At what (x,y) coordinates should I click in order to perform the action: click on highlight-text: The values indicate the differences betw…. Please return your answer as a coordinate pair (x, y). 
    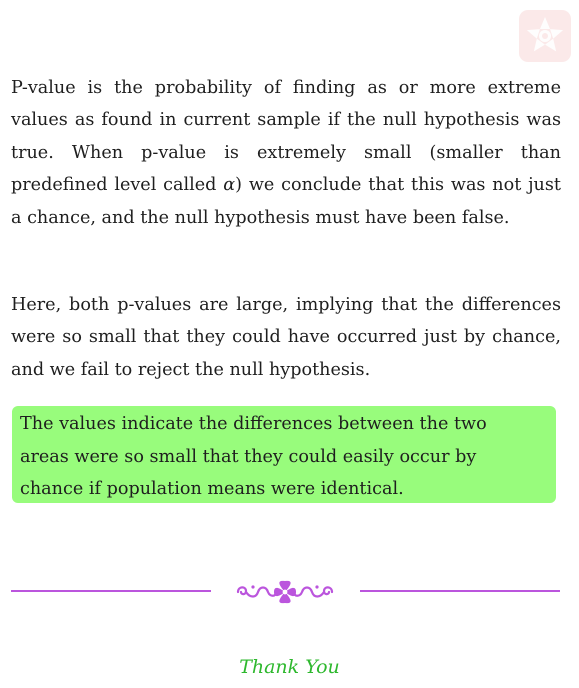
    Looking at the image, I should click on (253, 457).